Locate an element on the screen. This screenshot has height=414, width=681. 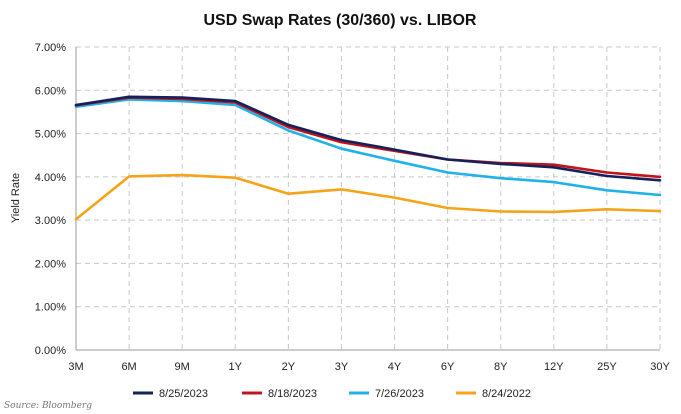
x-tick-label: 25Y is located at coordinates (607, 367).